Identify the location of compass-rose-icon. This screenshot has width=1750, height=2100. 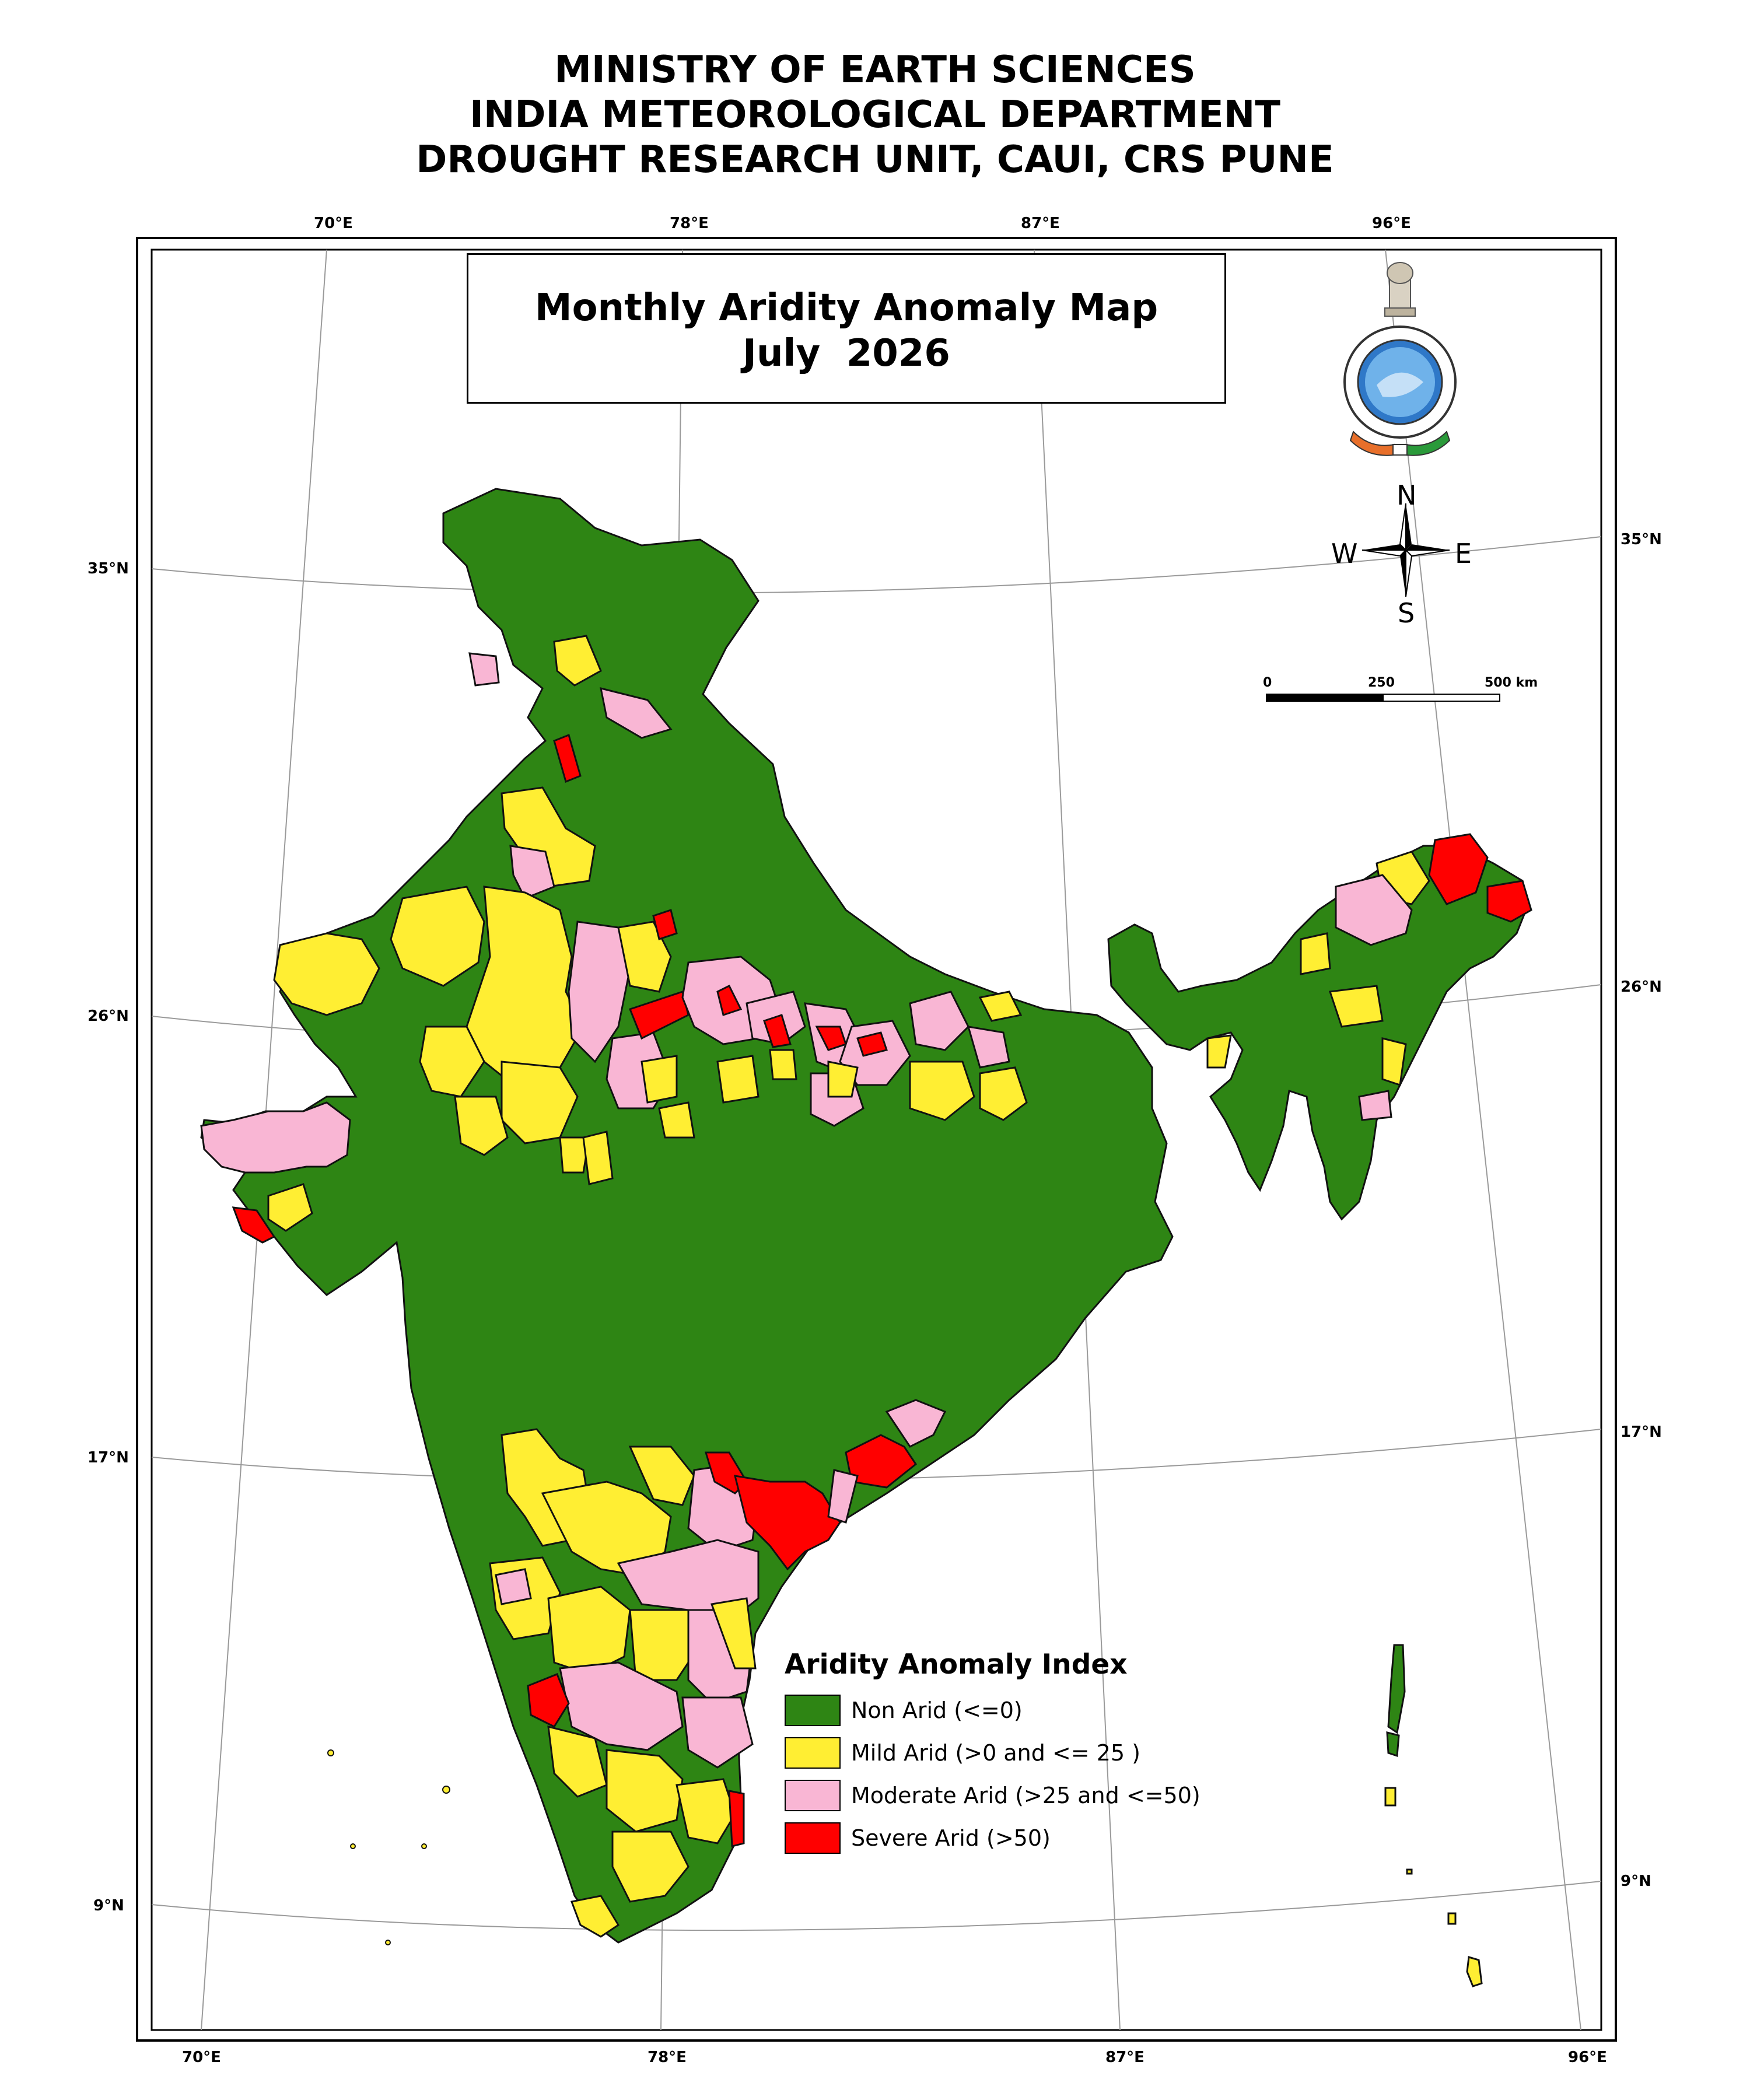
(1406, 550).